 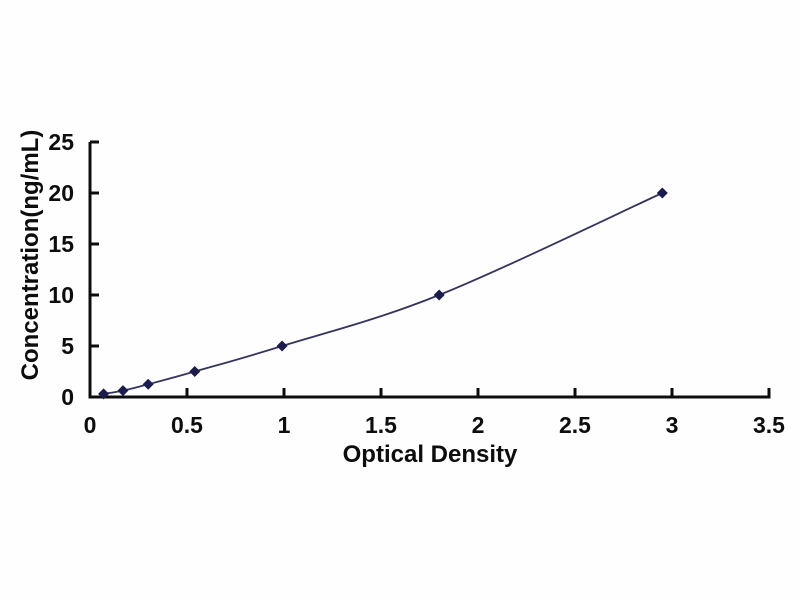 I want to click on x-tick-label: 3, so click(x=672, y=425).